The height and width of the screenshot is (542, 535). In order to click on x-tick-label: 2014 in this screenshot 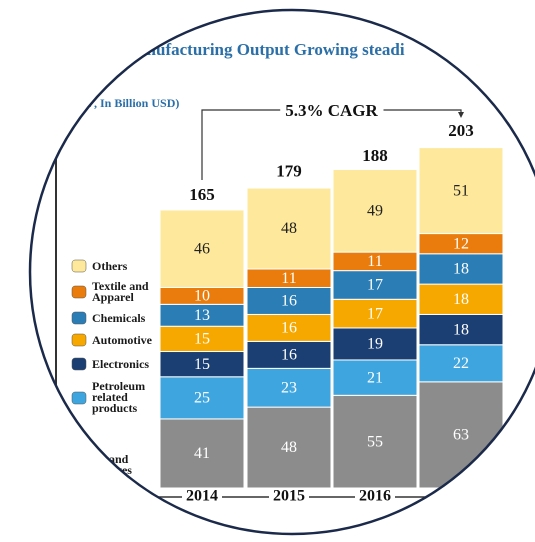, I will do `click(202, 496)`.